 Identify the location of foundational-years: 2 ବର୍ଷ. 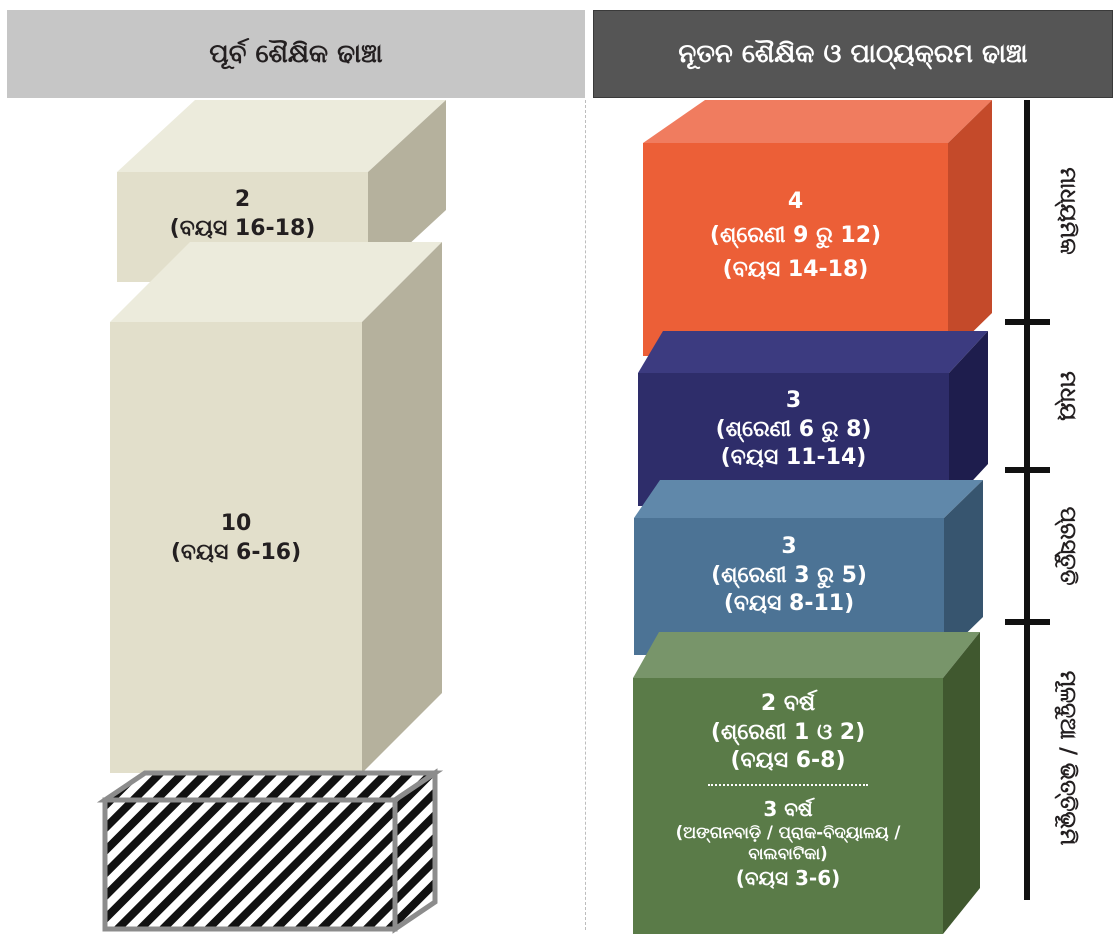
(788, 703).